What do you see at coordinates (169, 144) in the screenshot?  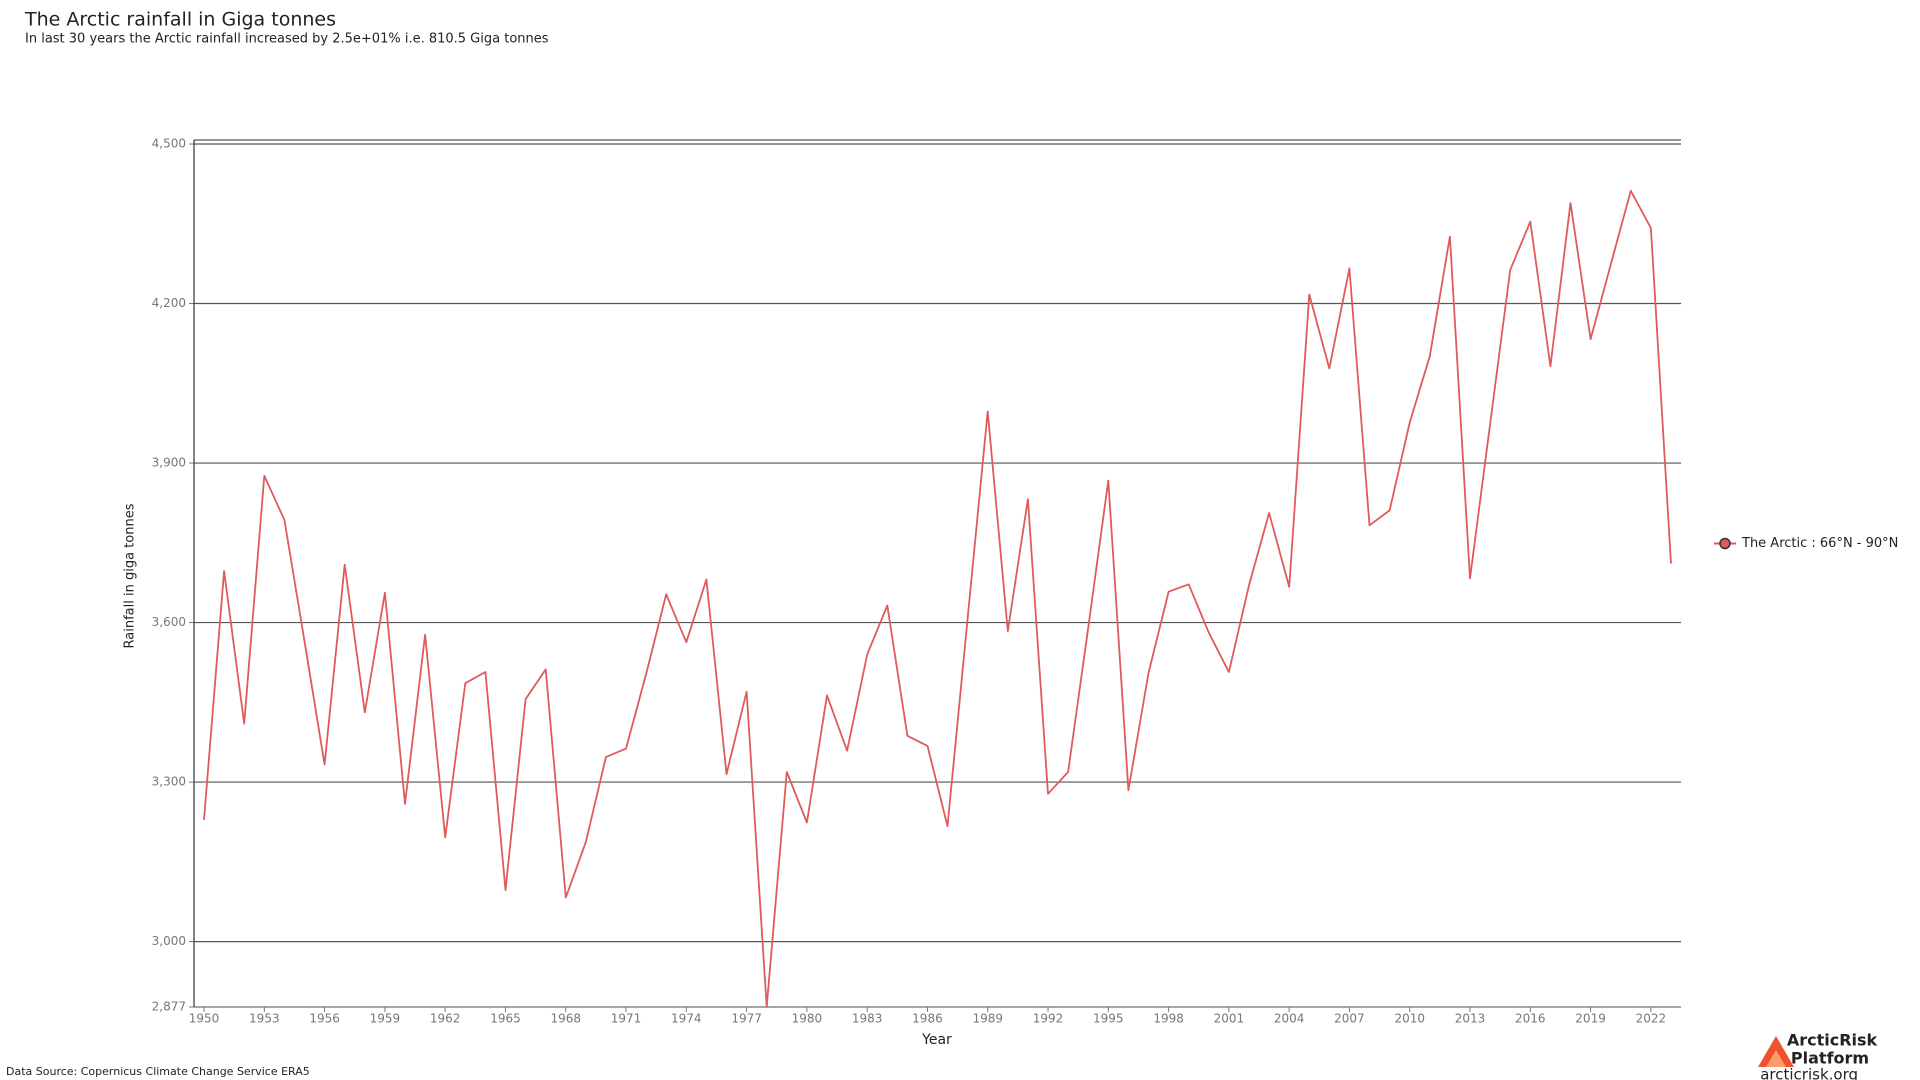 I see `y-tick-label: 4,500` at bounding box center [169, 144].